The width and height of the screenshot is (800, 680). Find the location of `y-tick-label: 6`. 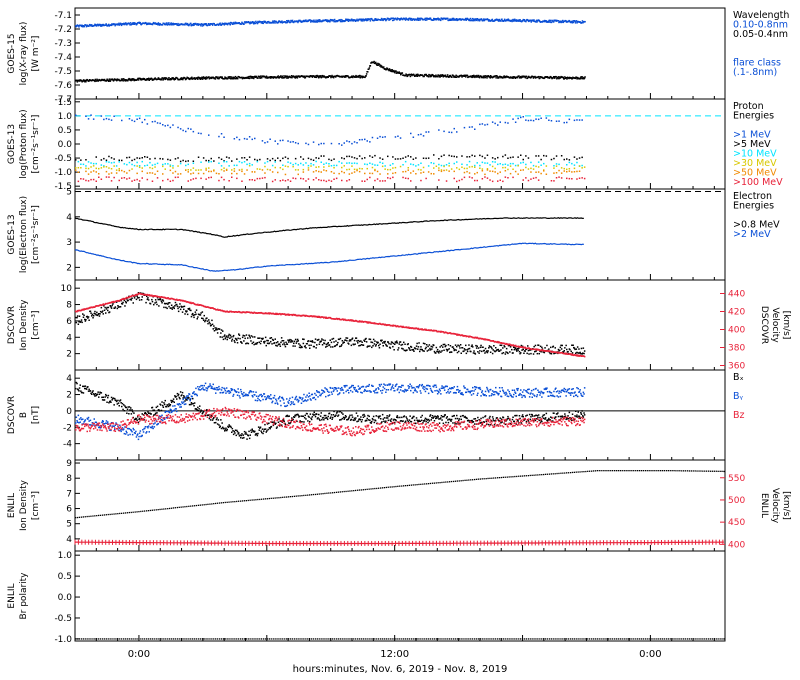

y-tick-label: 6 is located at coordinates (69, 322).